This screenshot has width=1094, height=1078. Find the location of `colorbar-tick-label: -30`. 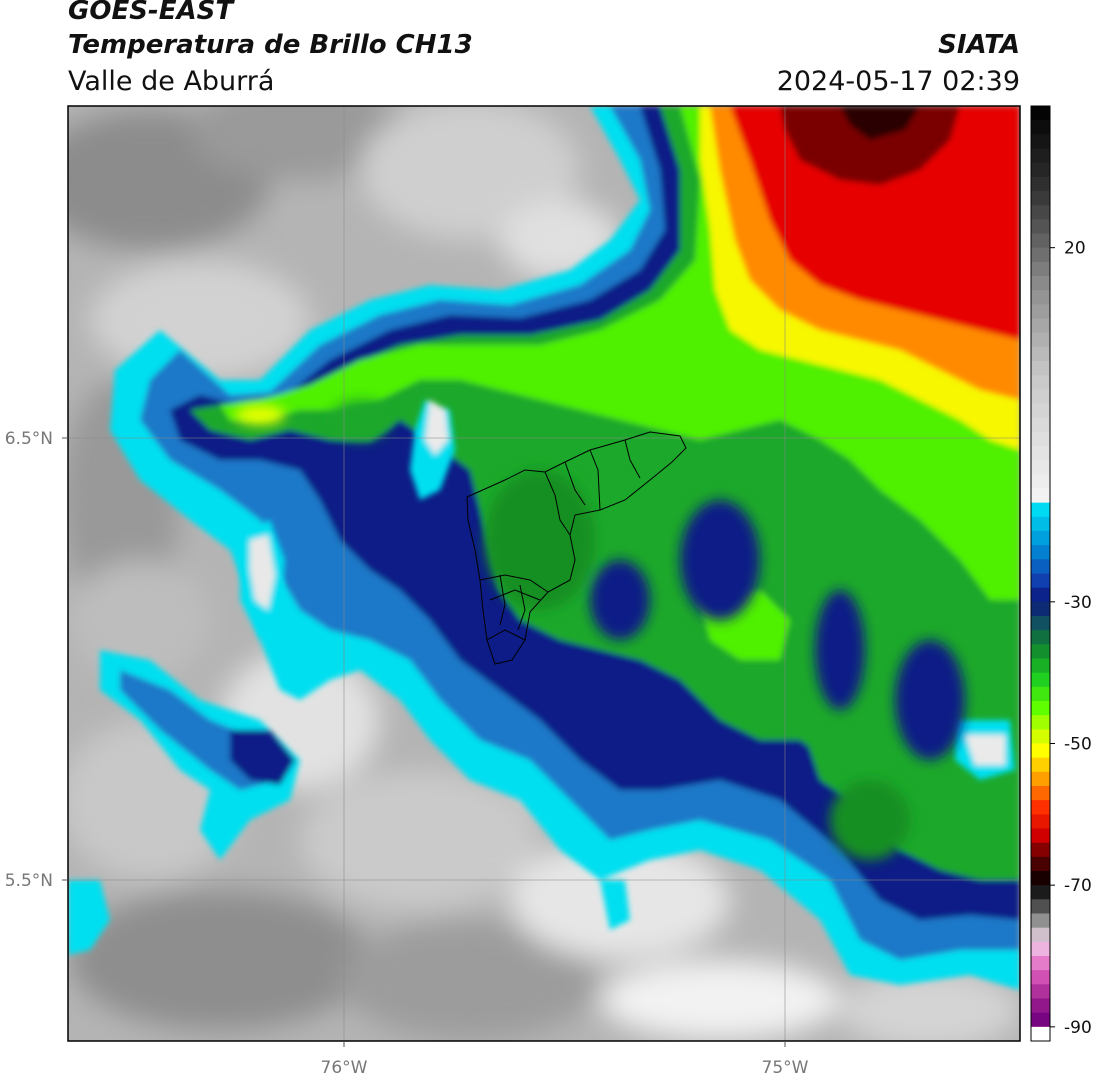

colorbar-tick-label: -30 is located at coordinates (1078, 603).